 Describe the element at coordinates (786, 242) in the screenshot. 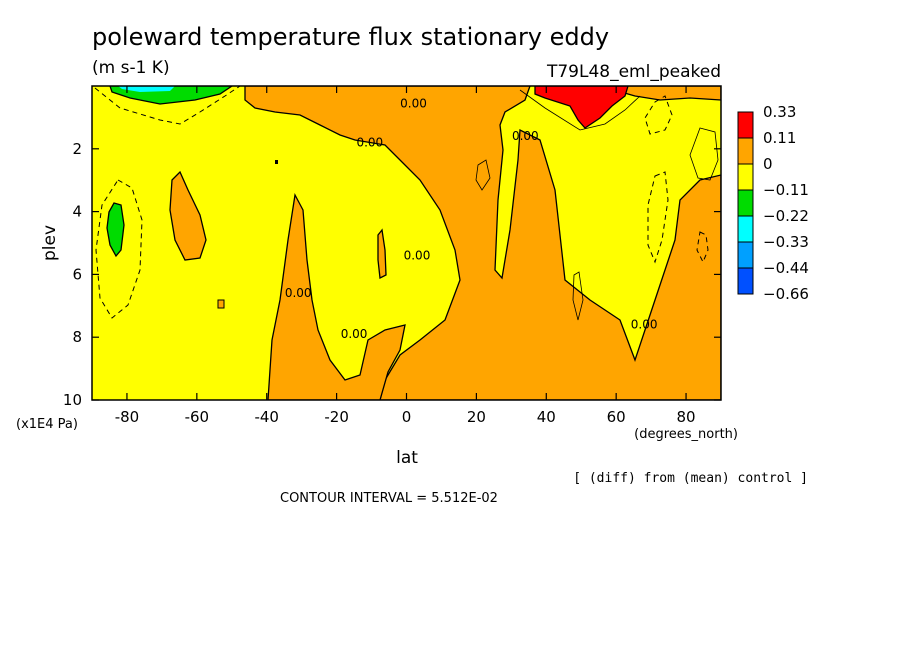

I see `legend-label-5: −0.33` at that location.